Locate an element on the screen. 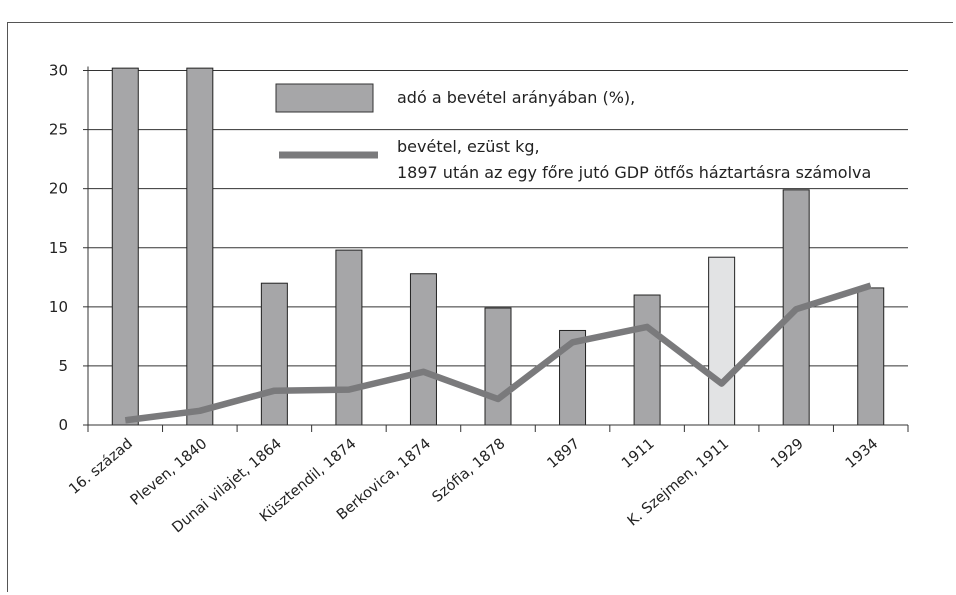  legend-bar-label: adó a bevétel arányában (%), is located at coordinates (516, 97).